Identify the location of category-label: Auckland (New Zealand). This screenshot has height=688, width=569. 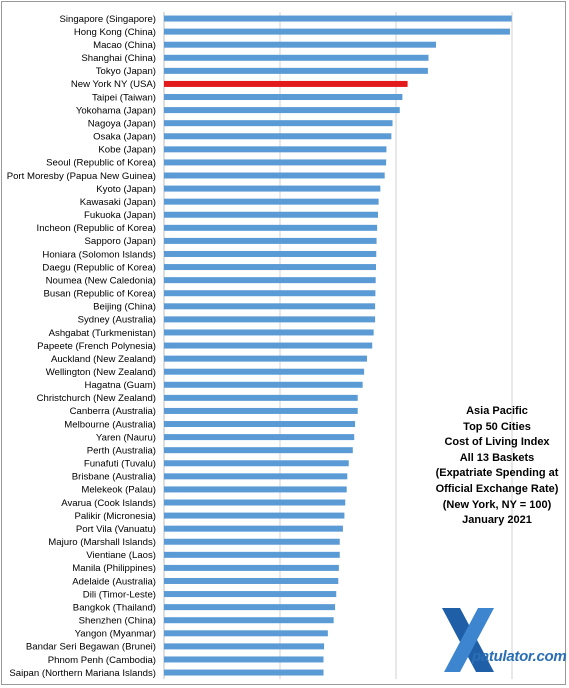
(103, 359).